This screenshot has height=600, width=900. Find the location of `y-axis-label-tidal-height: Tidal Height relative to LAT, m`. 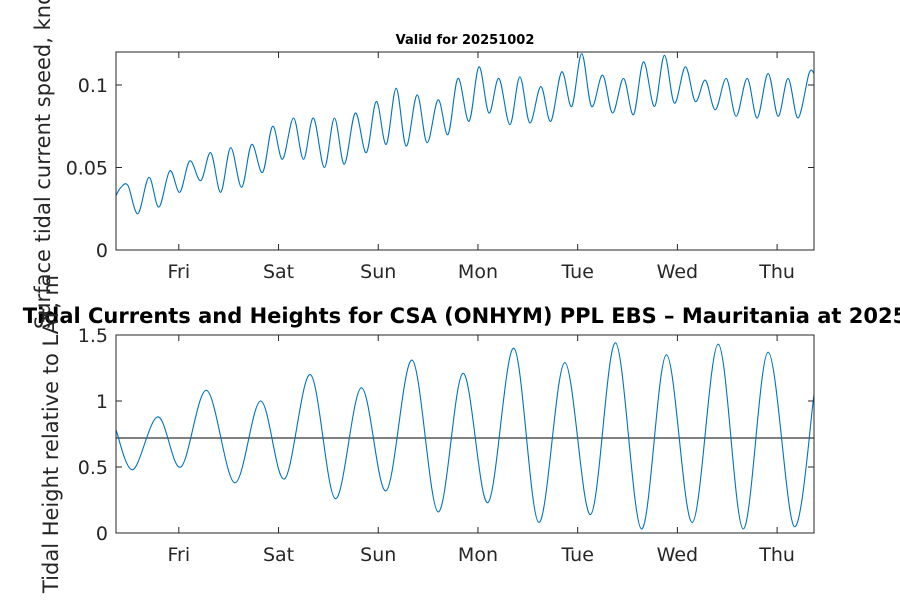

y-axis-label-tidal-height: Tidal Height relative to LAT, m is located at coordinates (51, 434).